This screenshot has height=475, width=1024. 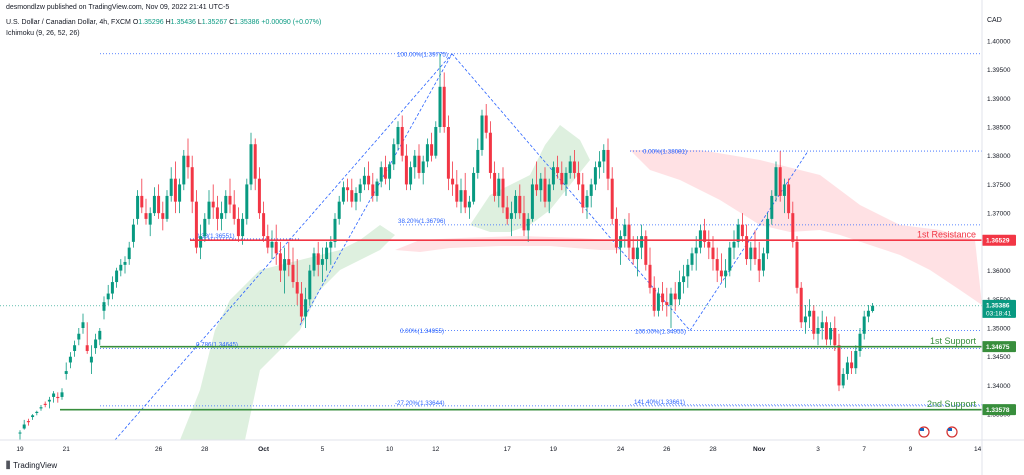 What do you see at coordinates (420, 403) in the screenshot?
I see `fib-label: -27.20%(1.33644)` at bounding box center [420, 403].